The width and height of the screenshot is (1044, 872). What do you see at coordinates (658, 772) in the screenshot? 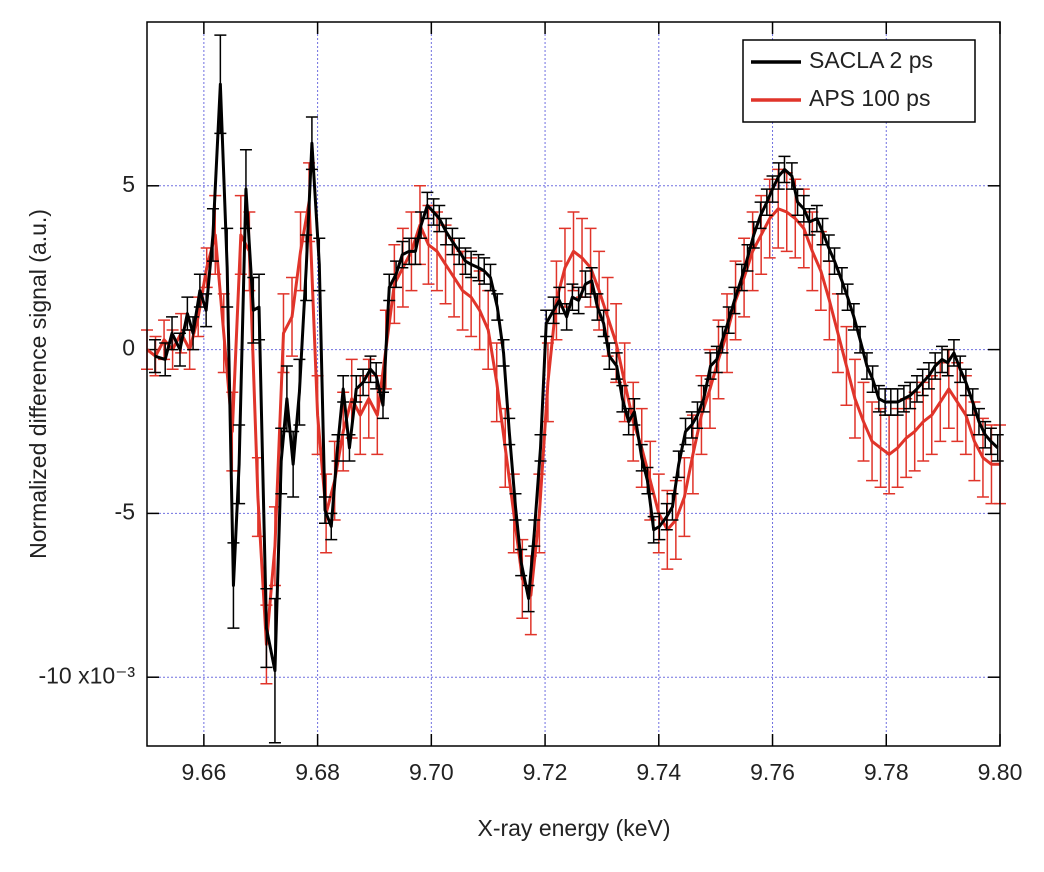
I see `x-tick-label: 9.74` at bounding box center [658, 772].